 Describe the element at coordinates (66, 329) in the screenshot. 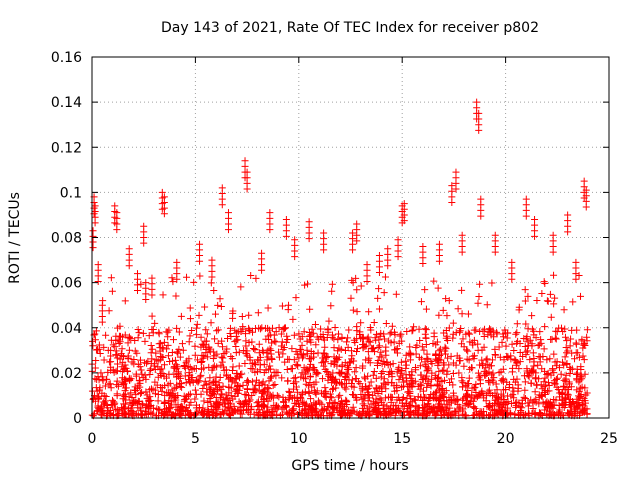

I see `y-tick-label: 0.04` at that location.